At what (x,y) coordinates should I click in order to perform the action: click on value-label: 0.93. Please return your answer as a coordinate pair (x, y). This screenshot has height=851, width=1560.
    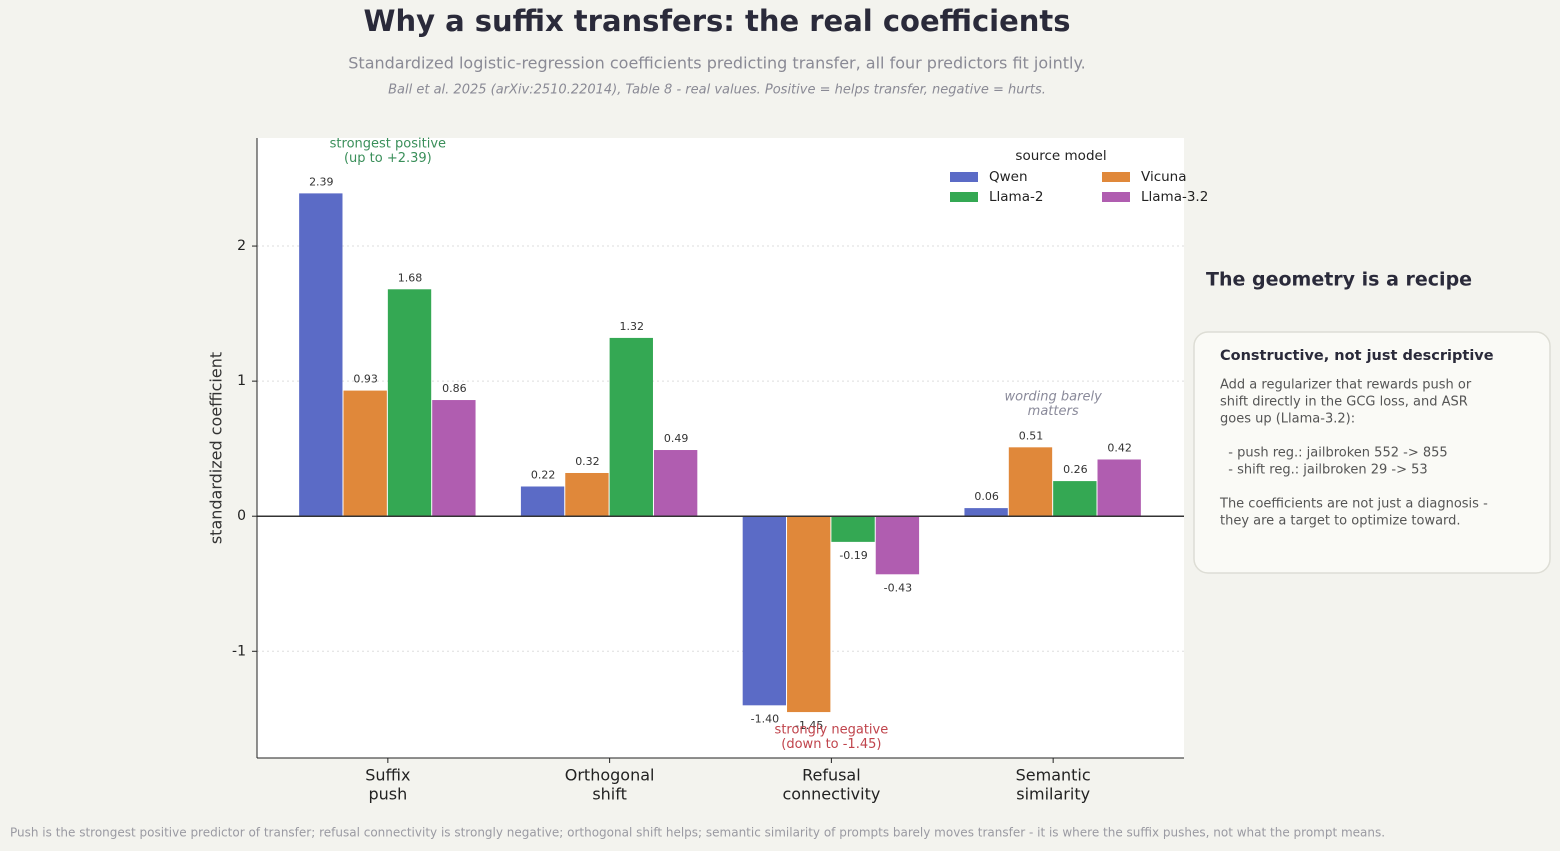
    Looking at the image, I should click on (365, 379).